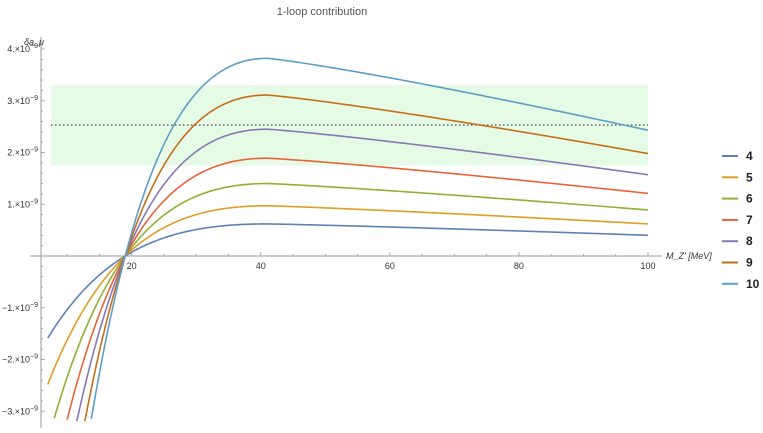  I want to click on x-tick-label: 100, so click(647, 266).